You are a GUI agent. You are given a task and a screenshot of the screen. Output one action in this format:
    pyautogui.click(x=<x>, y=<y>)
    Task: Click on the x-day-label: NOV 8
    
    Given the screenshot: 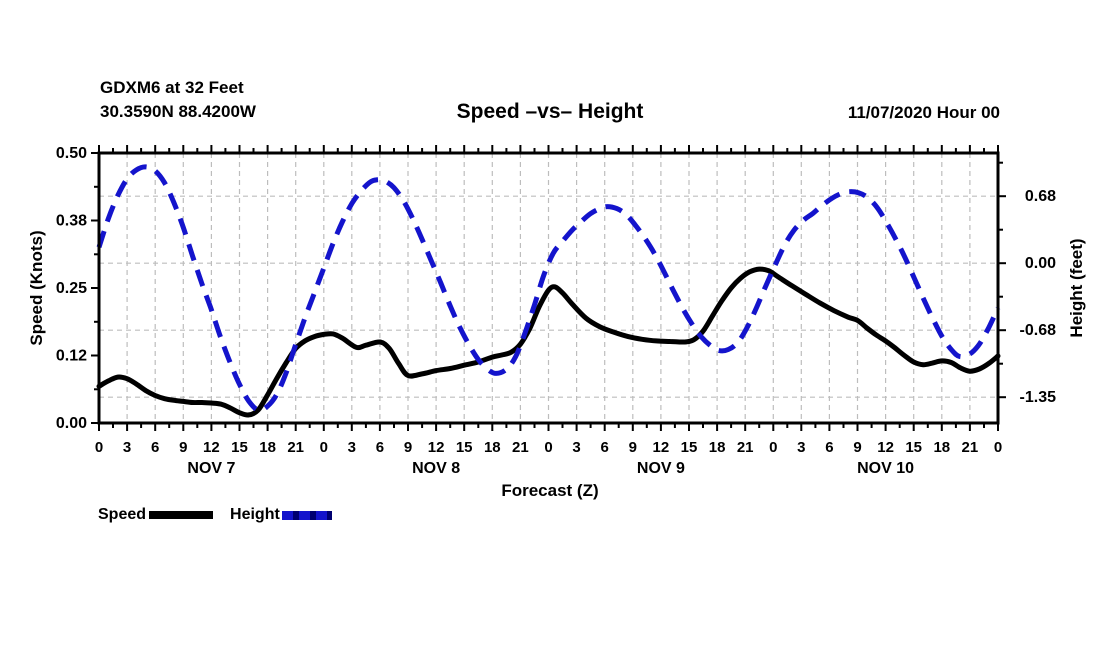 What is the action you would take?
    pyautogui.click(x=436, y=468)
    